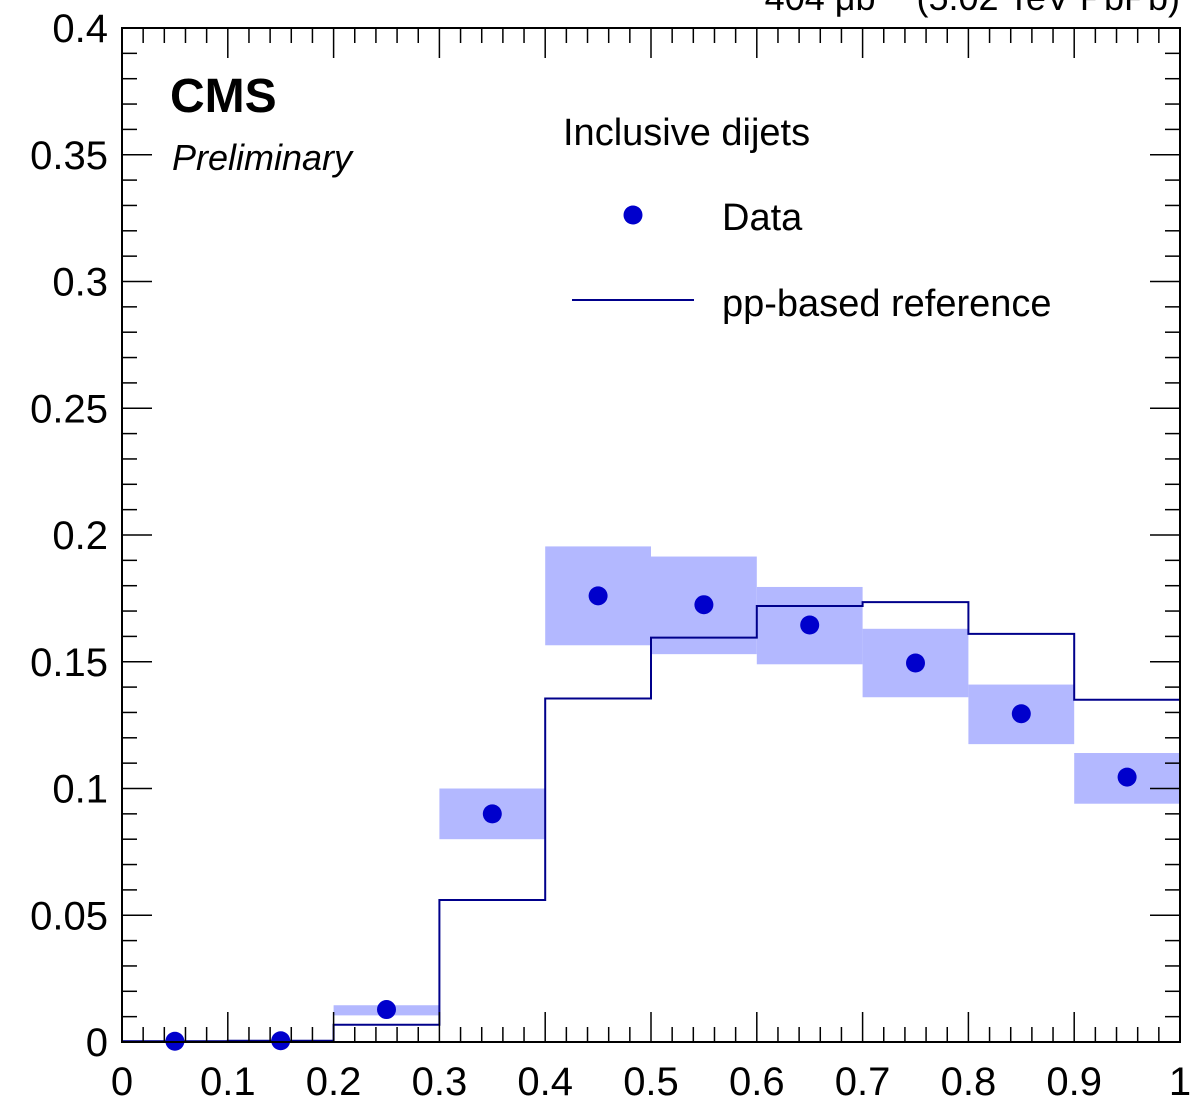 The image size is (1190, 1100). What do you see at coordinates (887, 304) in the screenshot?
I see `legend-reference-label: pp-based reference` at bounding box center [887, 304].